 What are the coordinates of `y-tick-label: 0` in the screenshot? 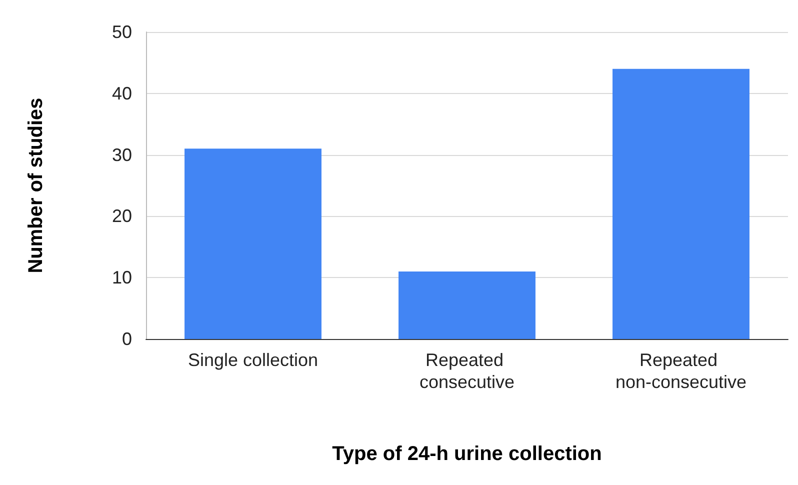 It's located at (127, 339).